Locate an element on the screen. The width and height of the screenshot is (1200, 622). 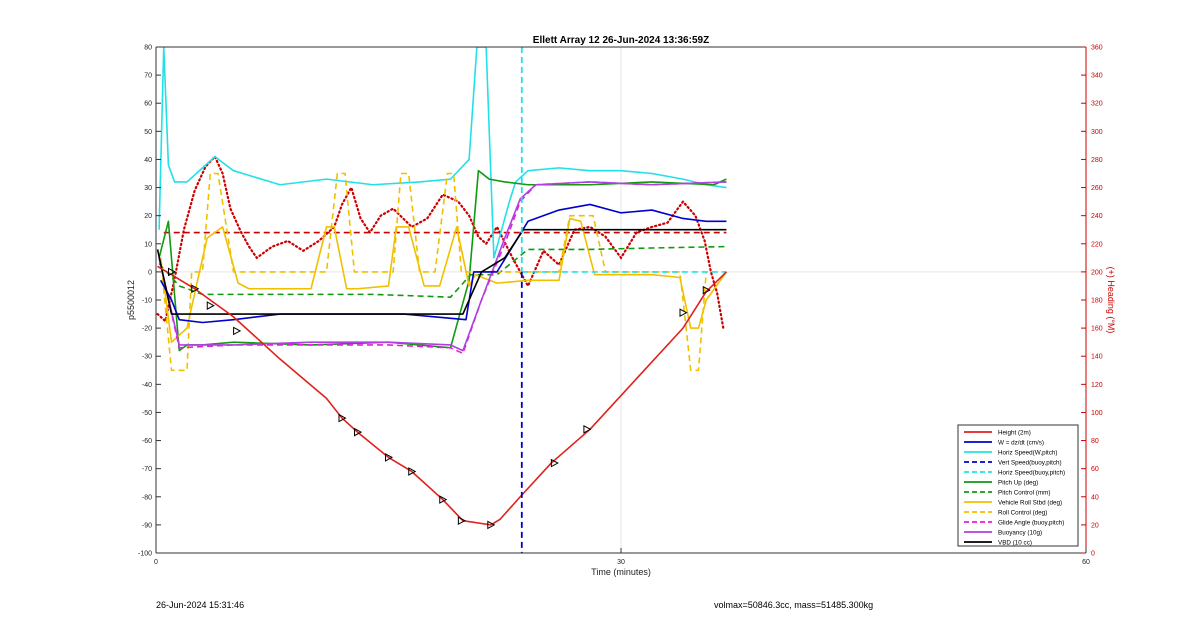
legend-entry: Horiz Speed(W,pitch) is located at coordinates (1028, 453).